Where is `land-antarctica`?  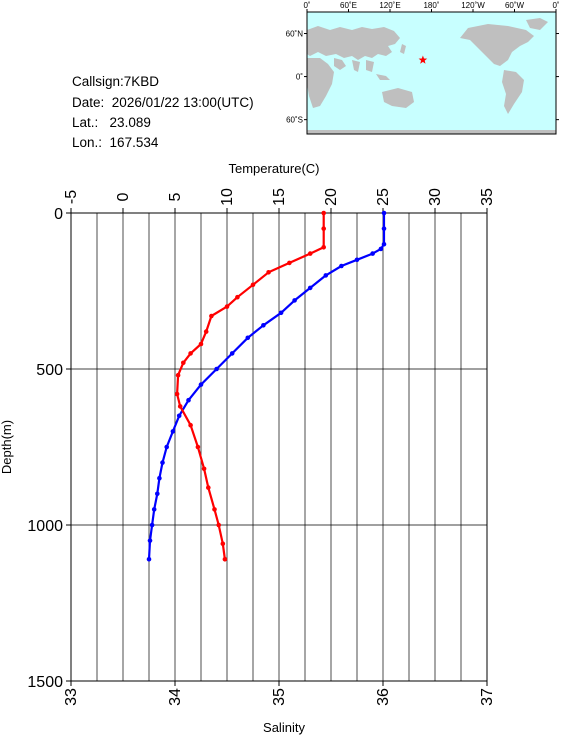 land-antarctica is located at coordinates (431, 132).